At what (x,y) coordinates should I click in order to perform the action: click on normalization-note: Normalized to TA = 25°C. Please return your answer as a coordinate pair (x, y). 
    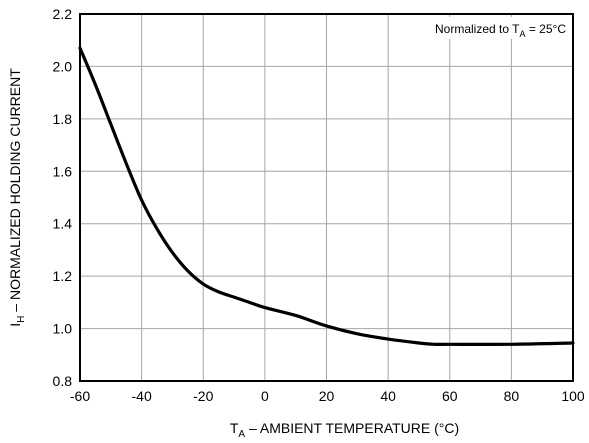
    Looking at the image, I should click on (500, 30).